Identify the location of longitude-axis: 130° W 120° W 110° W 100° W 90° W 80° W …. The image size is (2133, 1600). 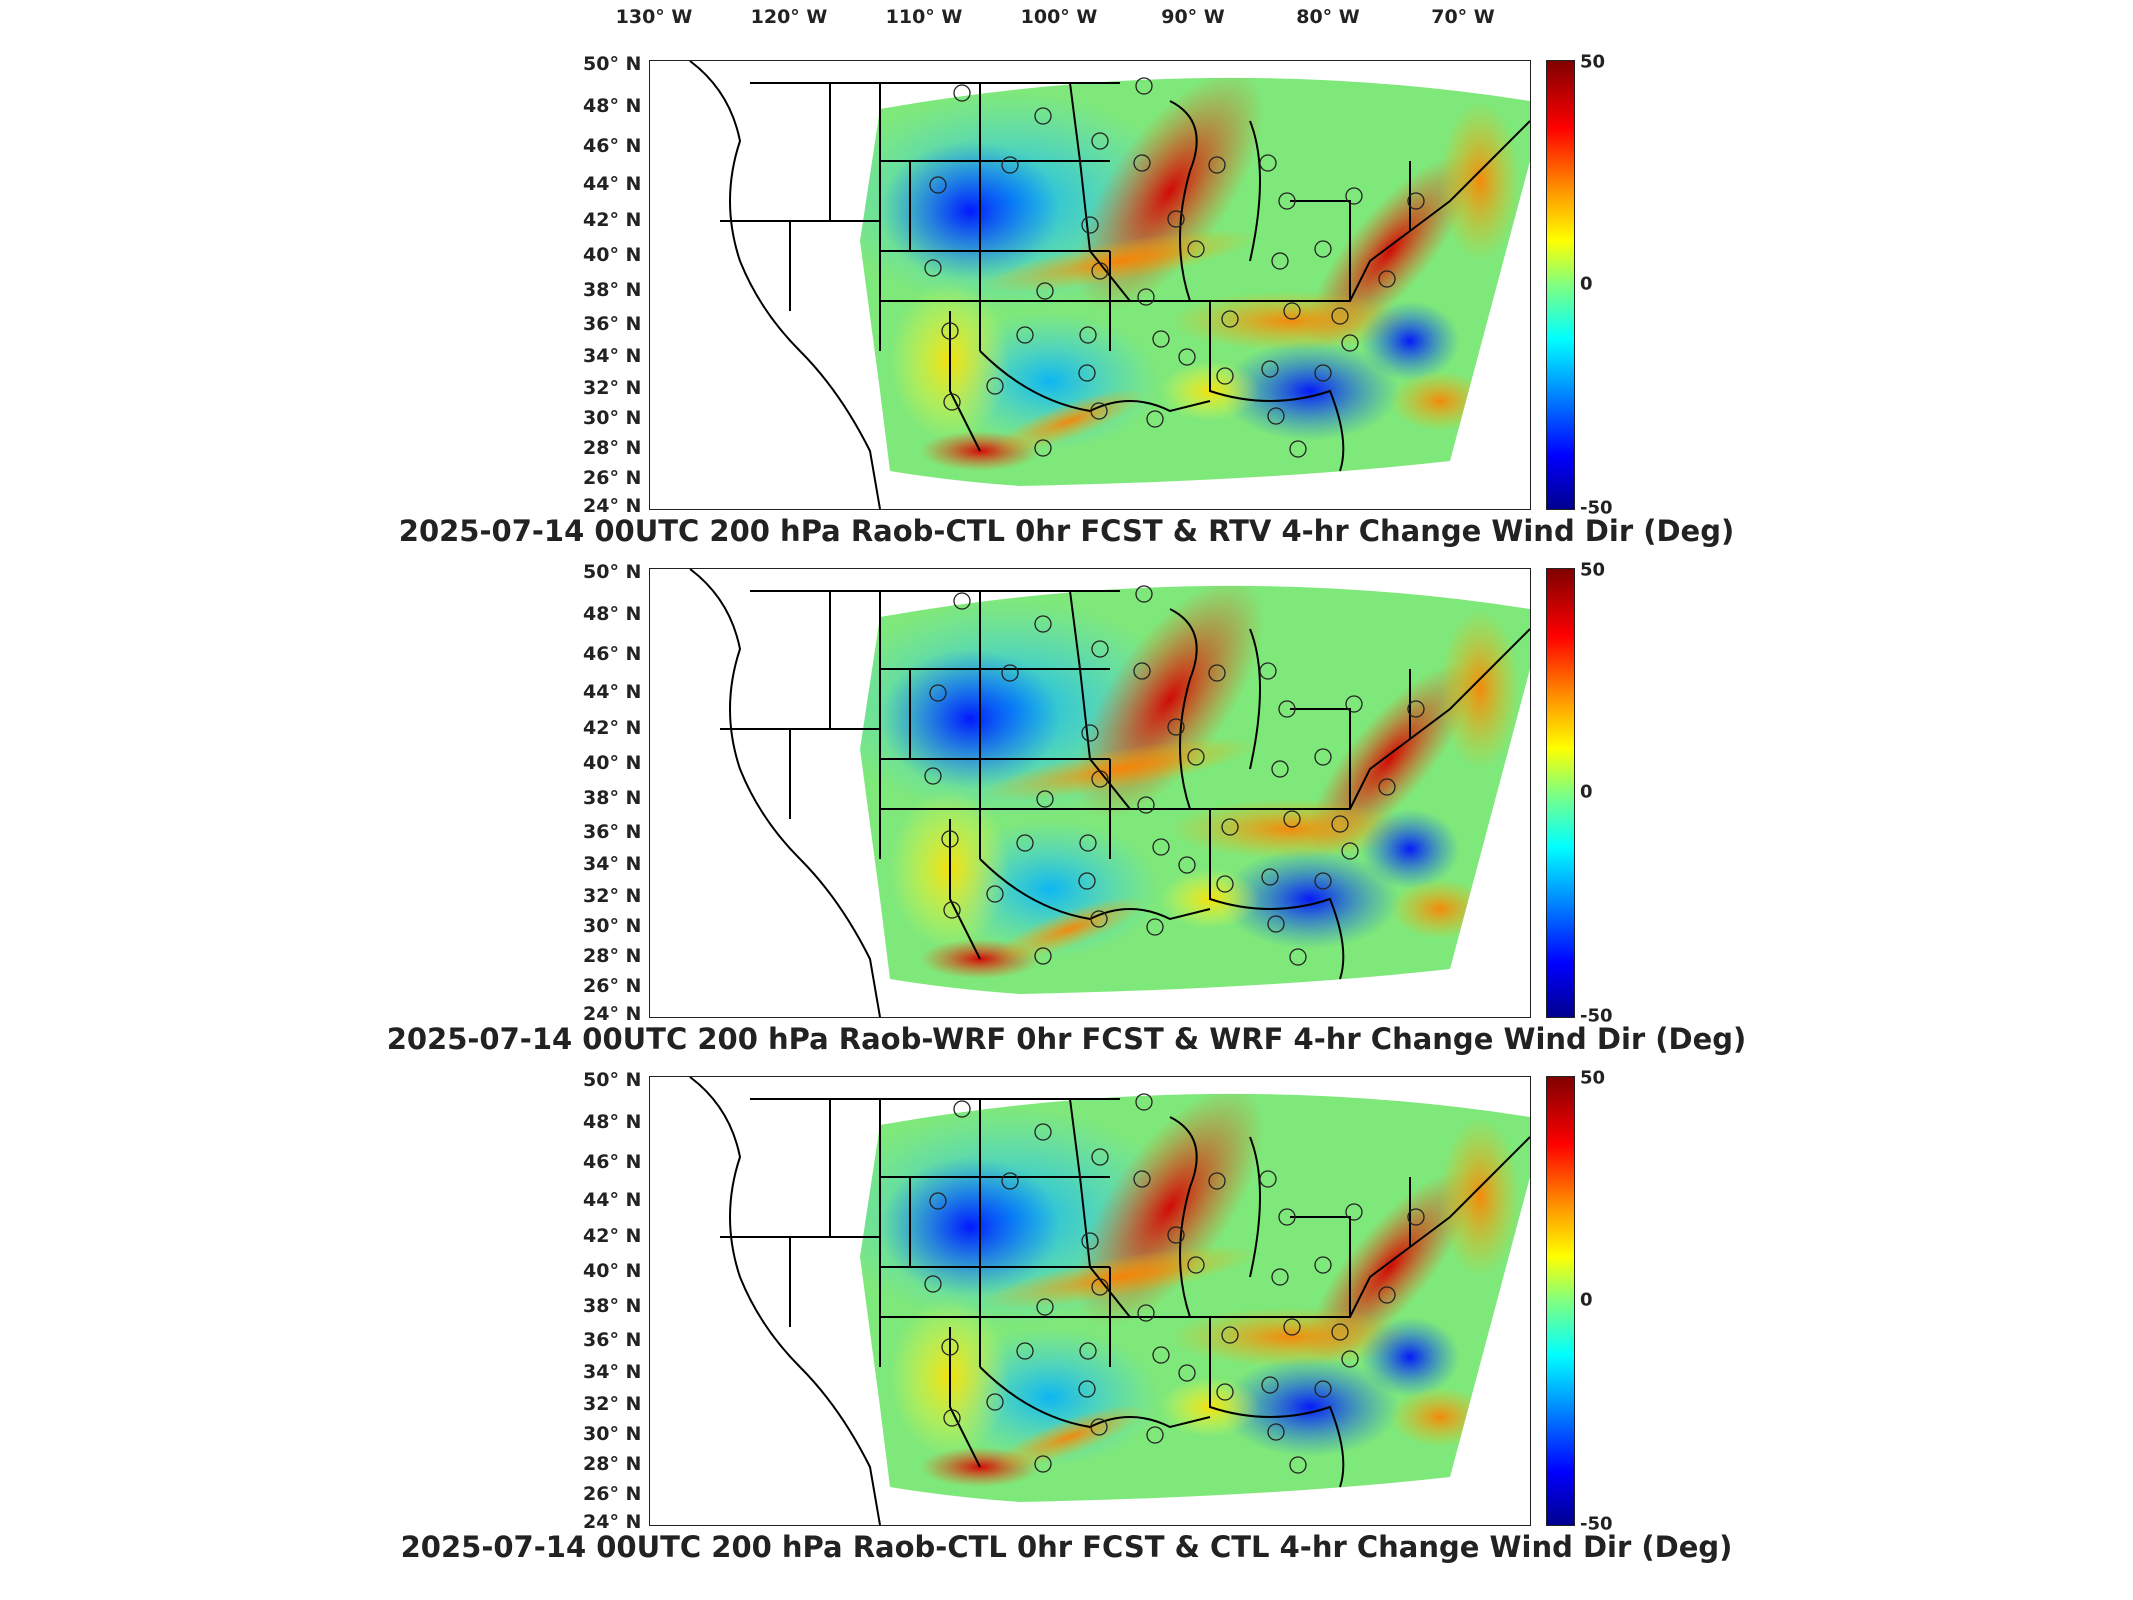
(1066, 21).